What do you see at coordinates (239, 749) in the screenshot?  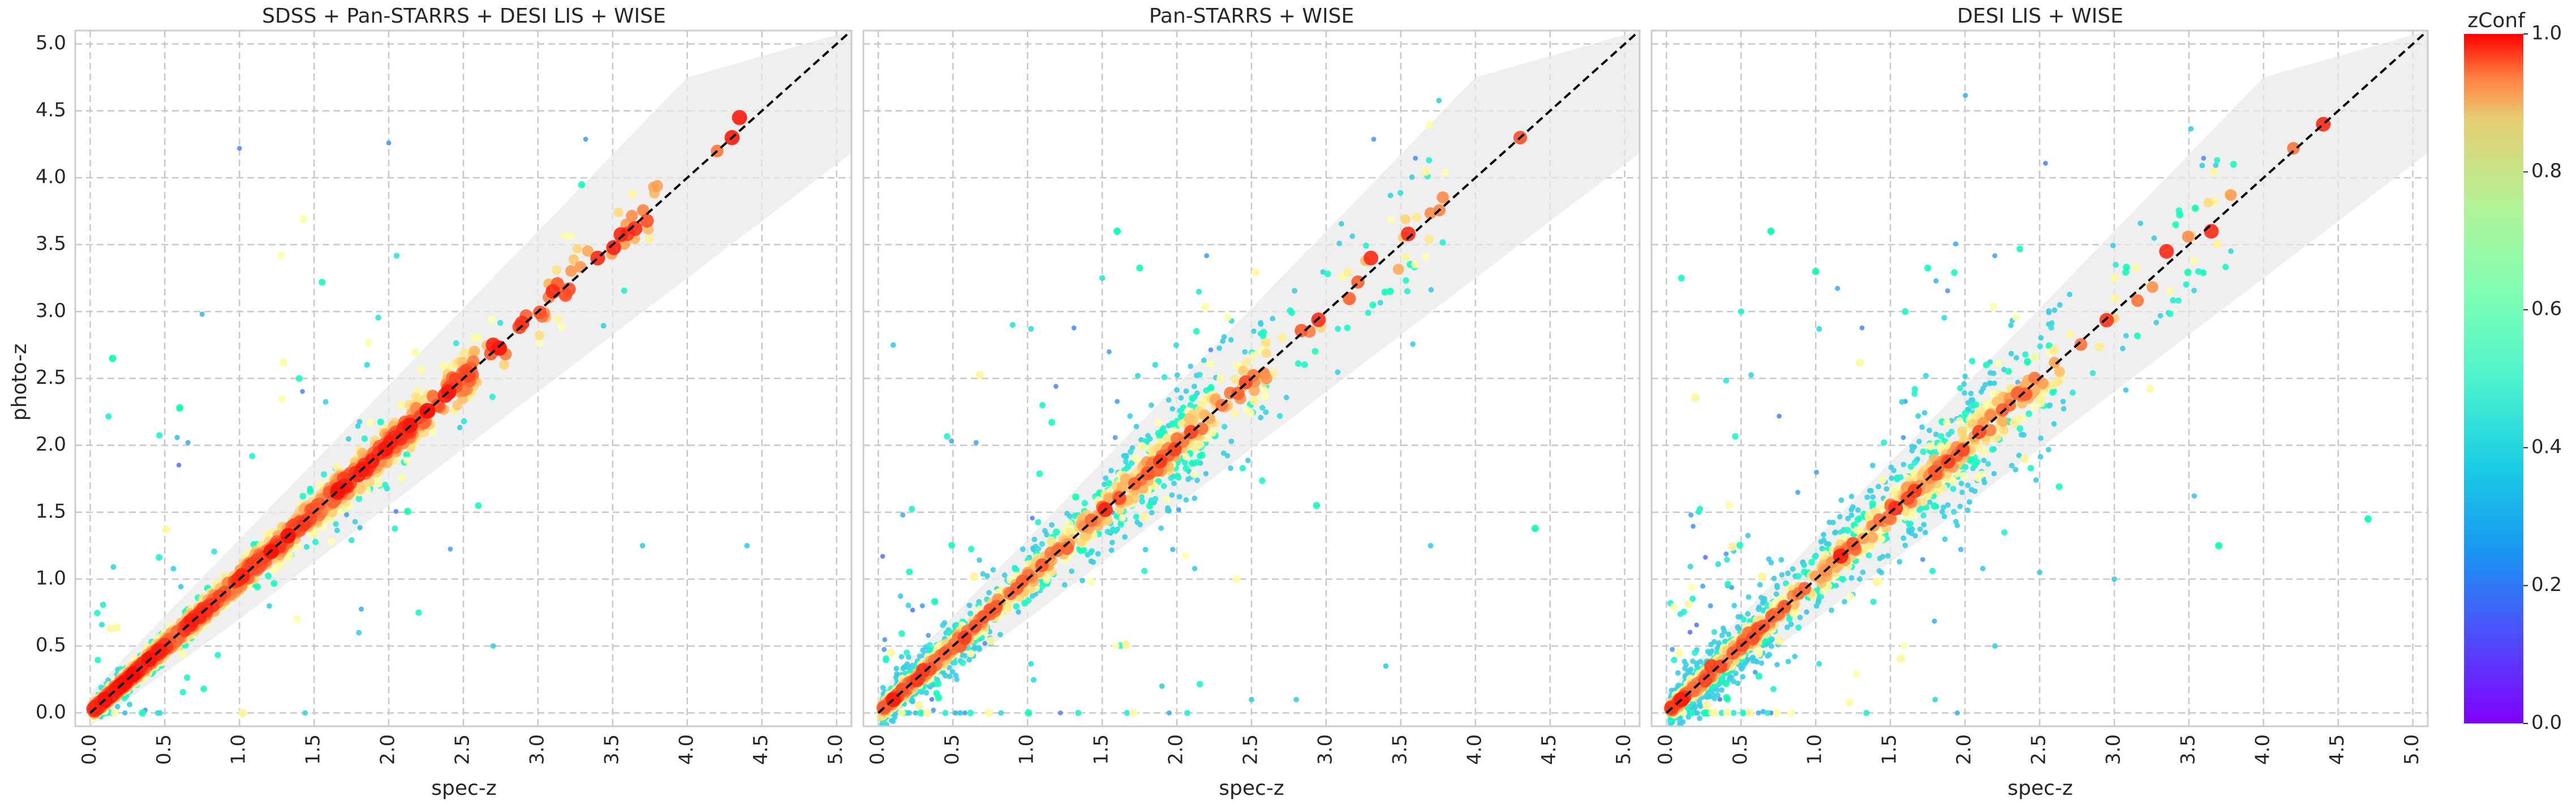 I see `x-tick-label: 1.0` at bounding box center [239, 749].